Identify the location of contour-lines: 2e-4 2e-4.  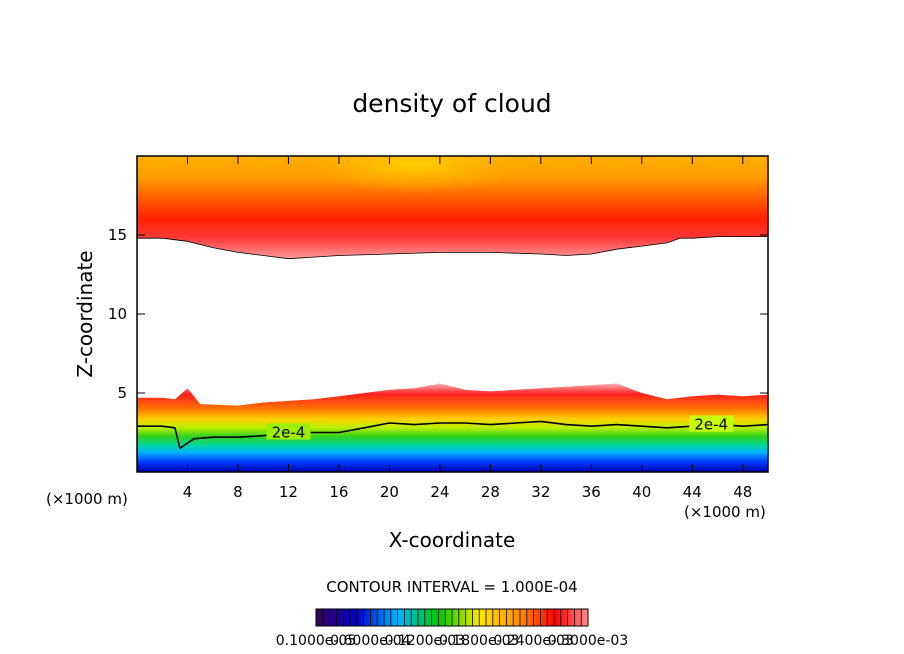
(453, 432).